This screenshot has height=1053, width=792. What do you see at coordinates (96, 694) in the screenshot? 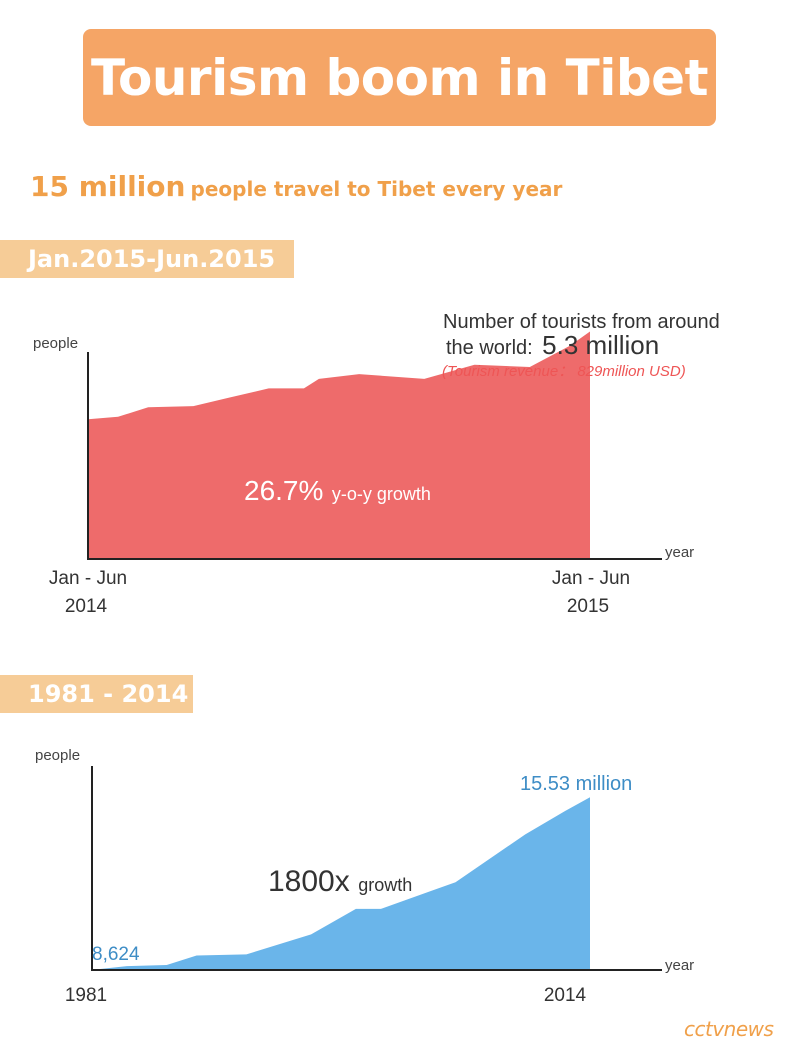
I see `period-label-2: 1981 - 2014` at bounding box center [96, 694].